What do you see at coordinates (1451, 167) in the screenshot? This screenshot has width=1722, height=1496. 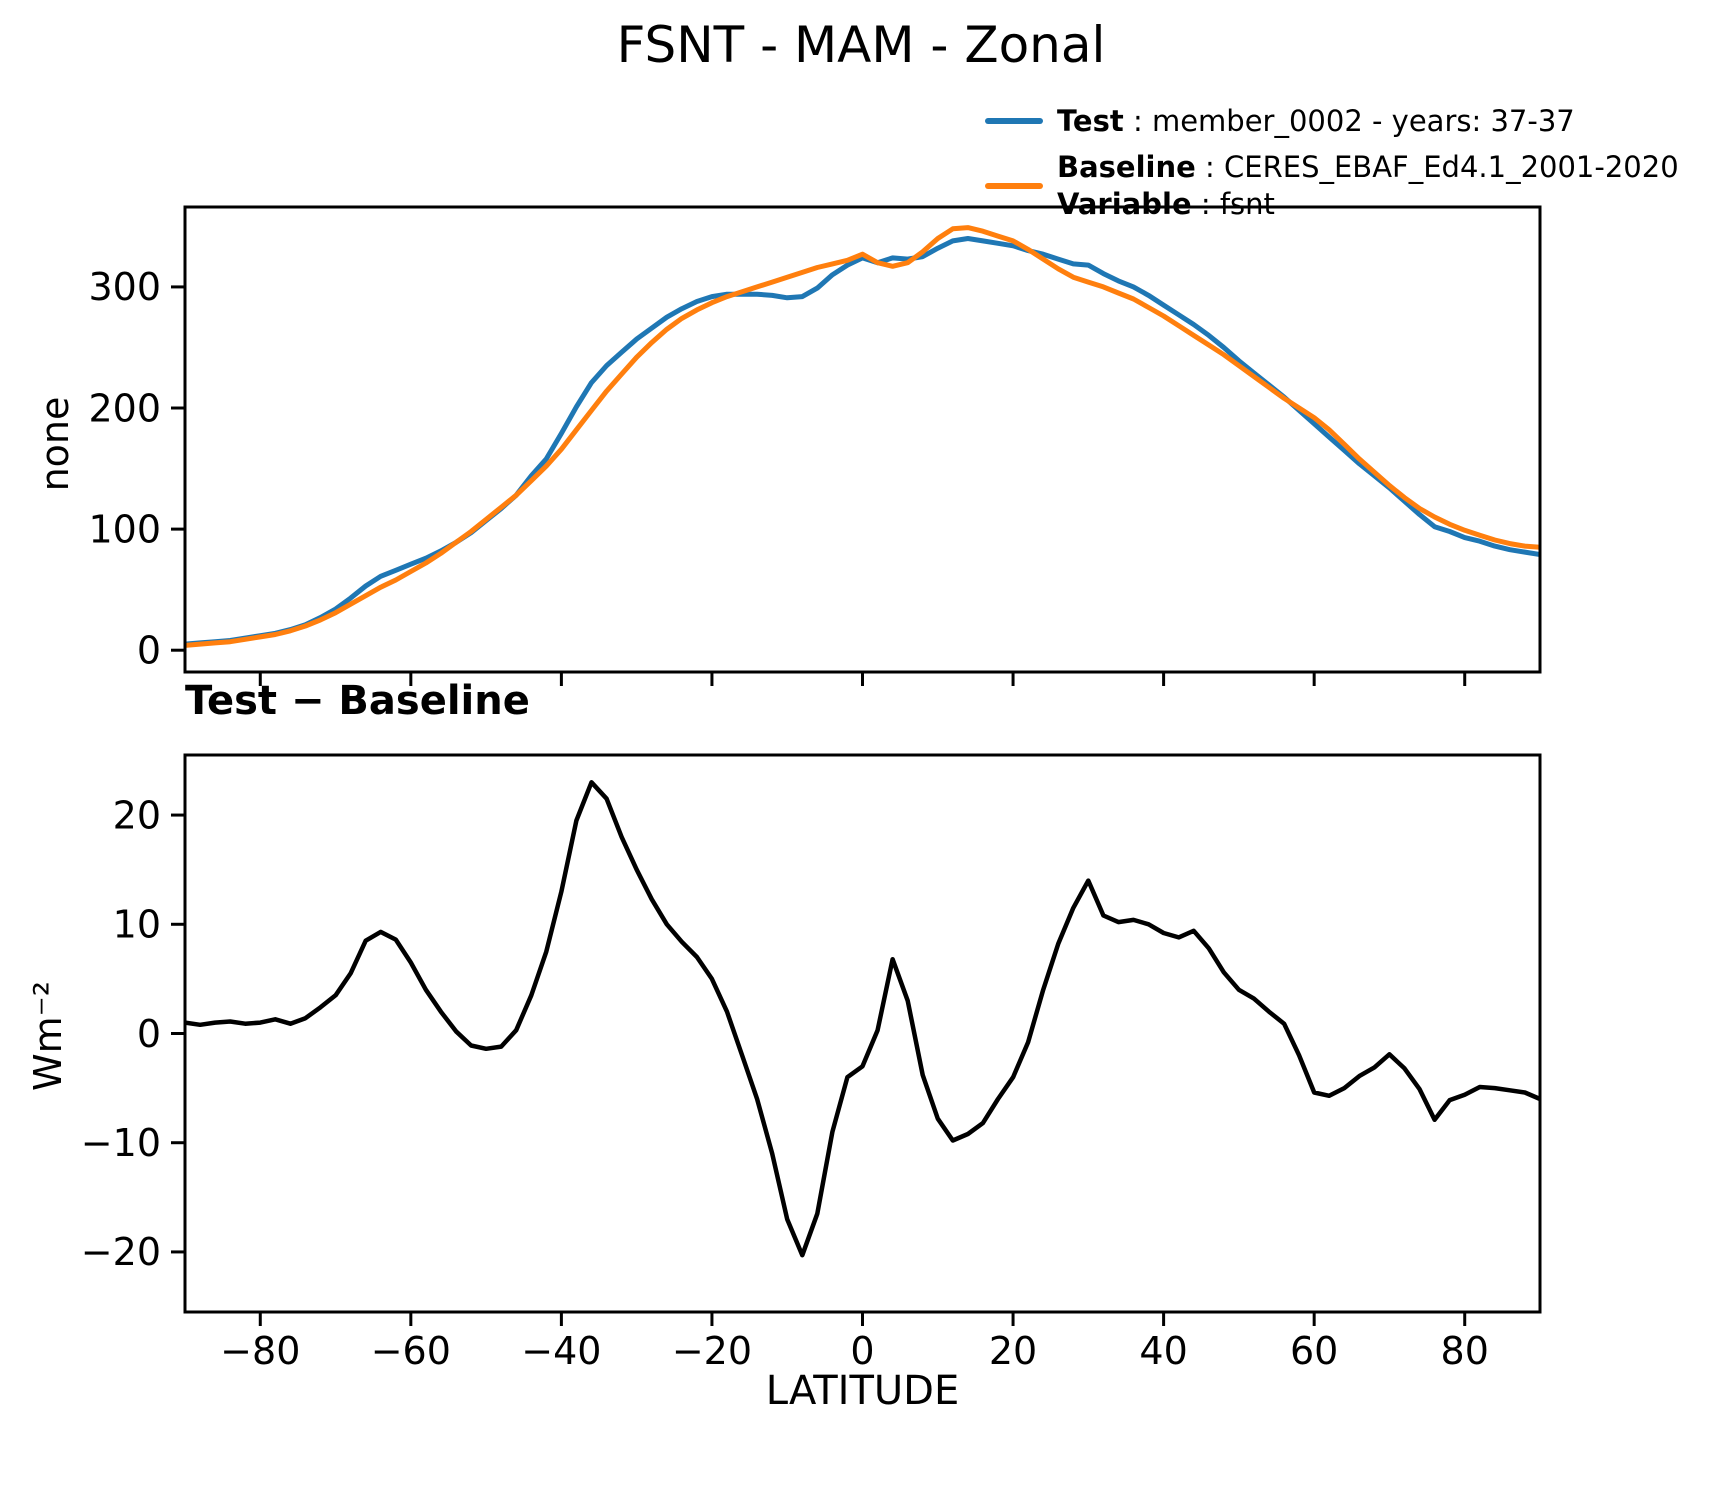 I see `legend-value-baseline: CERES_EBAF_Ed4.1_2001-2020` at bounding box center [1451, 167].